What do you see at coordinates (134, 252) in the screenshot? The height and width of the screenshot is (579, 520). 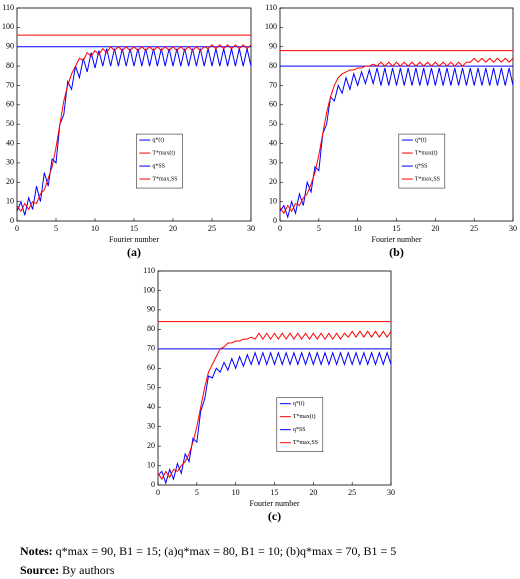 I see `panel-label: (a)` at bounding box center [134, 252].